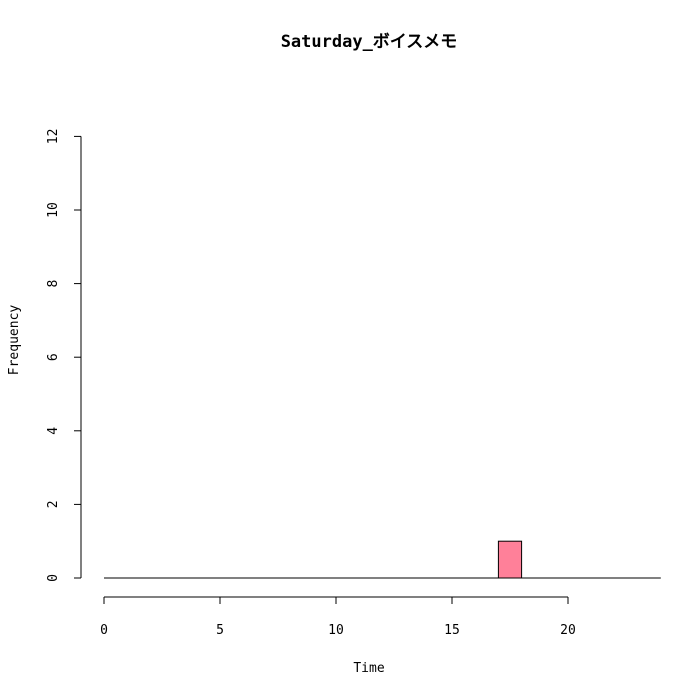 This screenshot has height=699, width=699. Describe the element at coordinates (220, 630) in the screenshot. I see `x-tick-label: 5` at that location.